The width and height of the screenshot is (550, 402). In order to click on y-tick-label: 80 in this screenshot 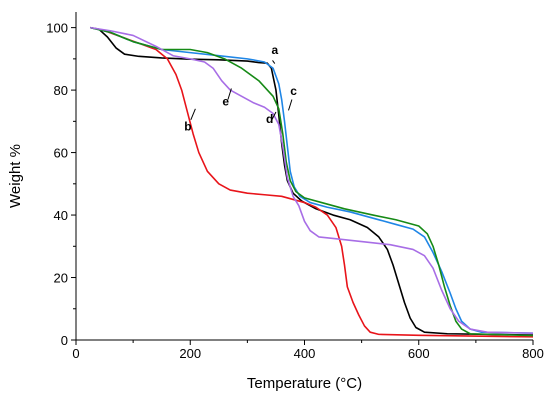, I will do `click(61, 90)`.